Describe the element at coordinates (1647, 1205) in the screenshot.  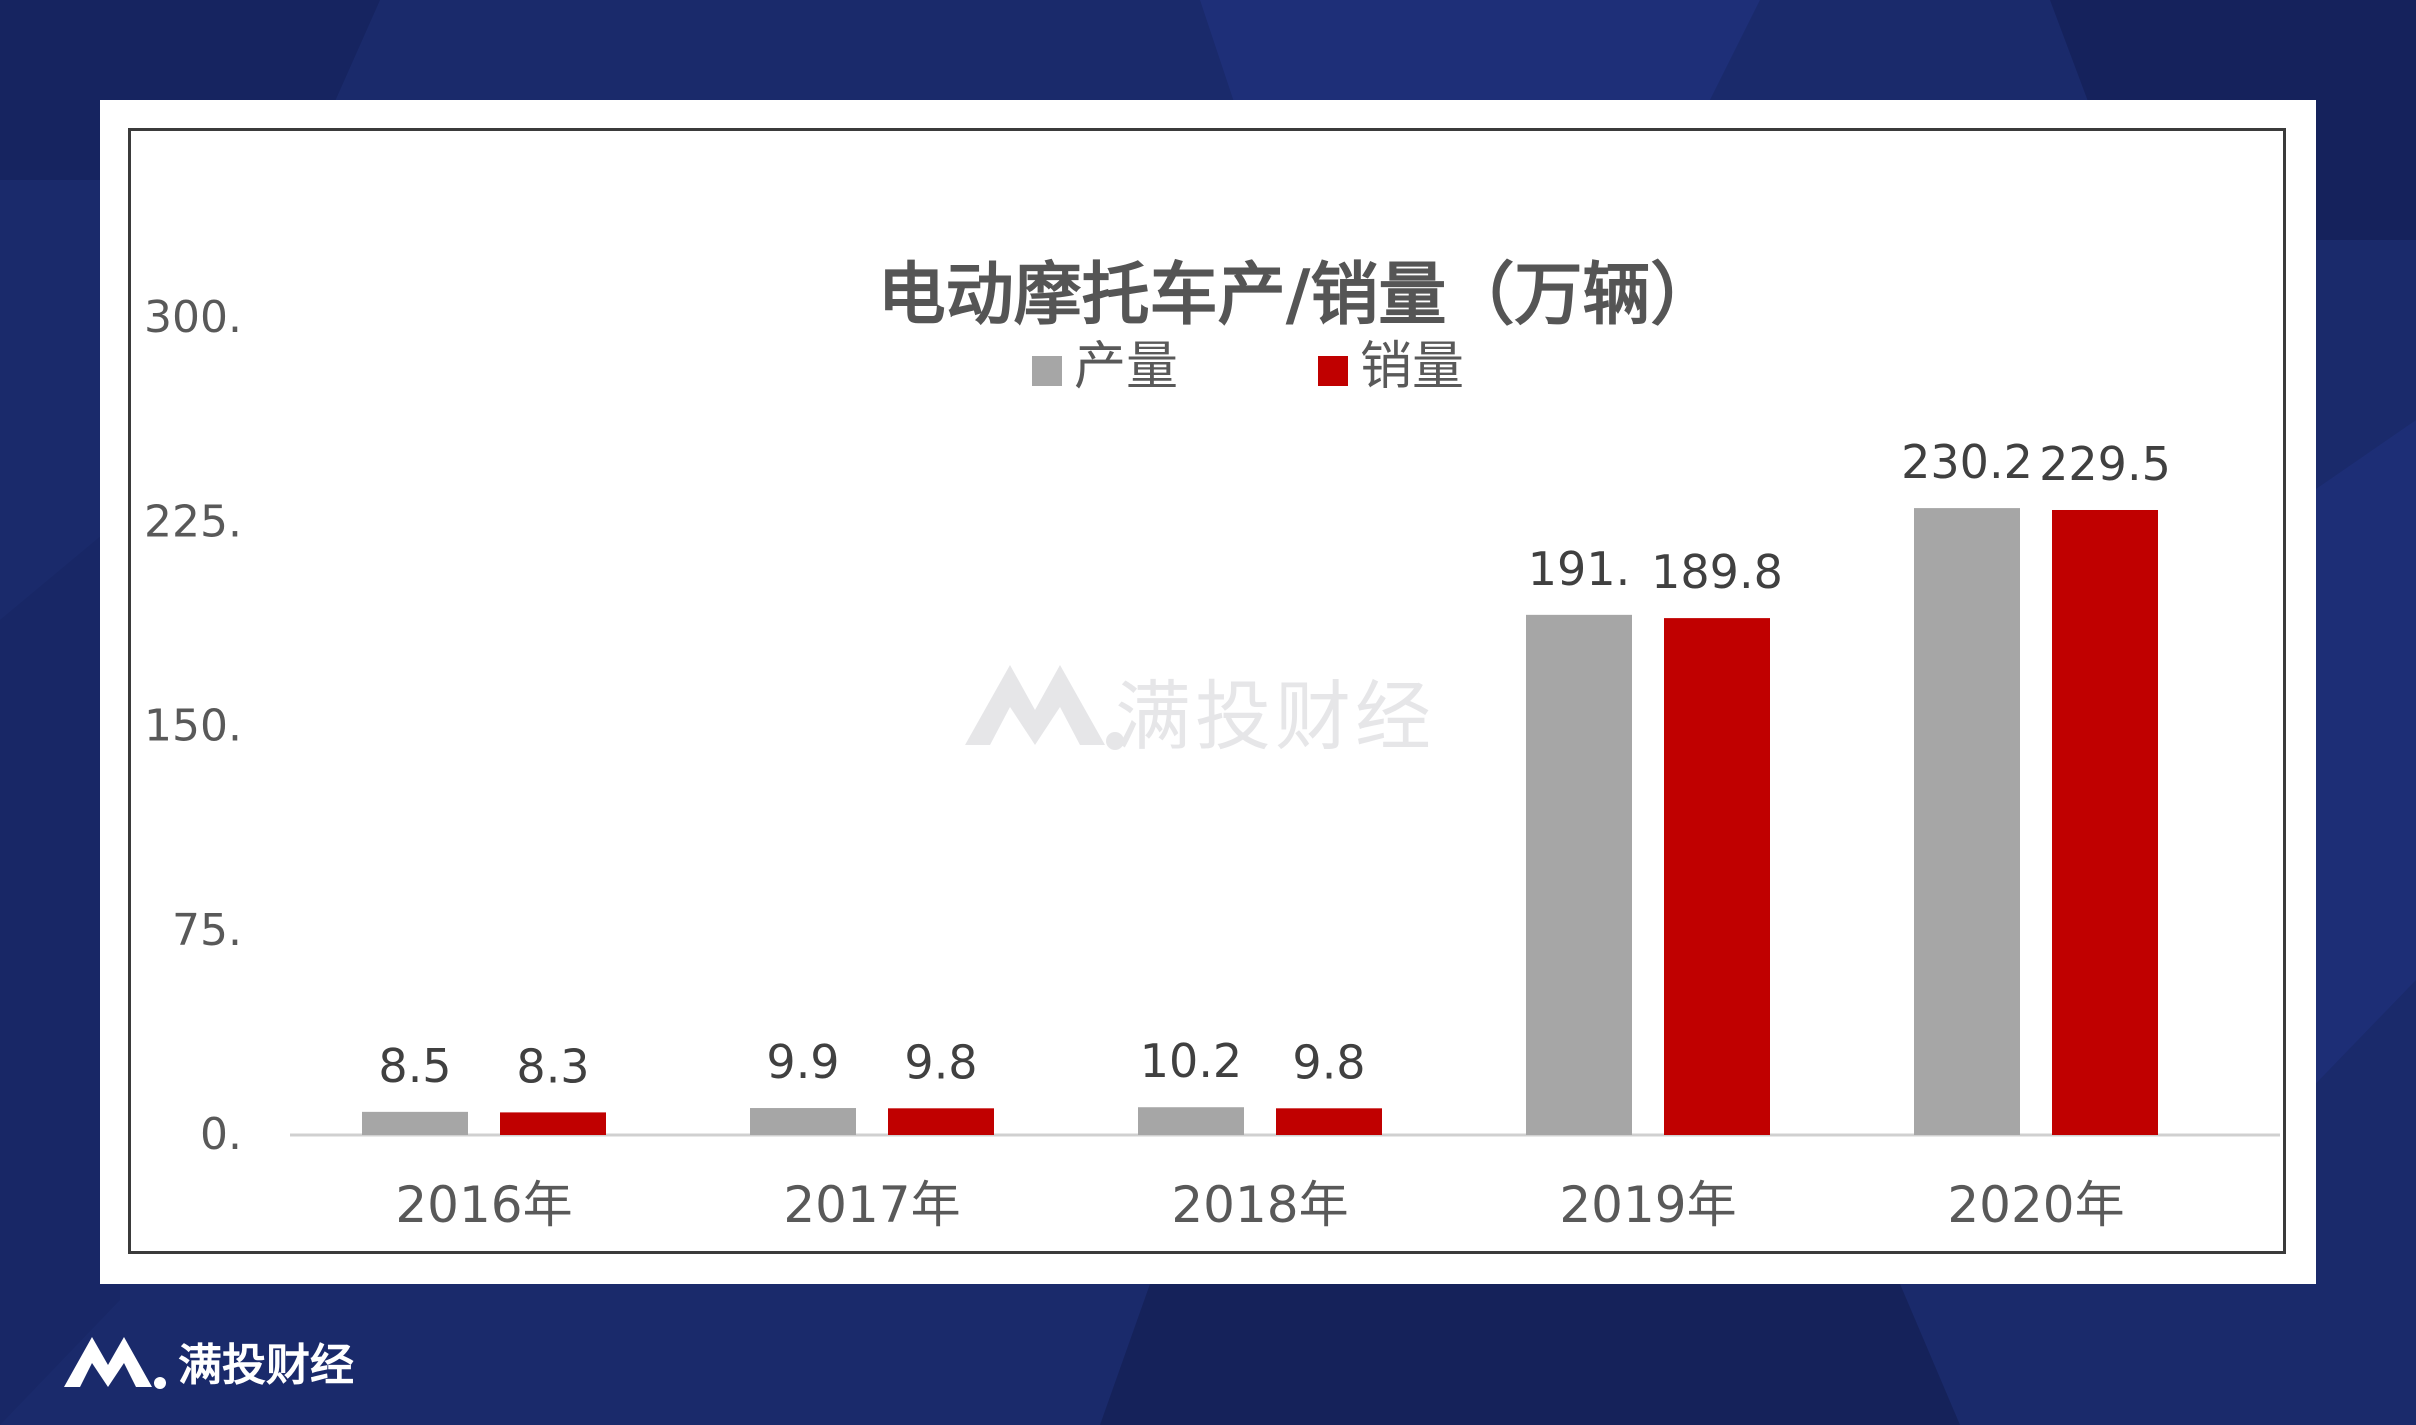
I see `x-tick-label: 2019年` at that location.